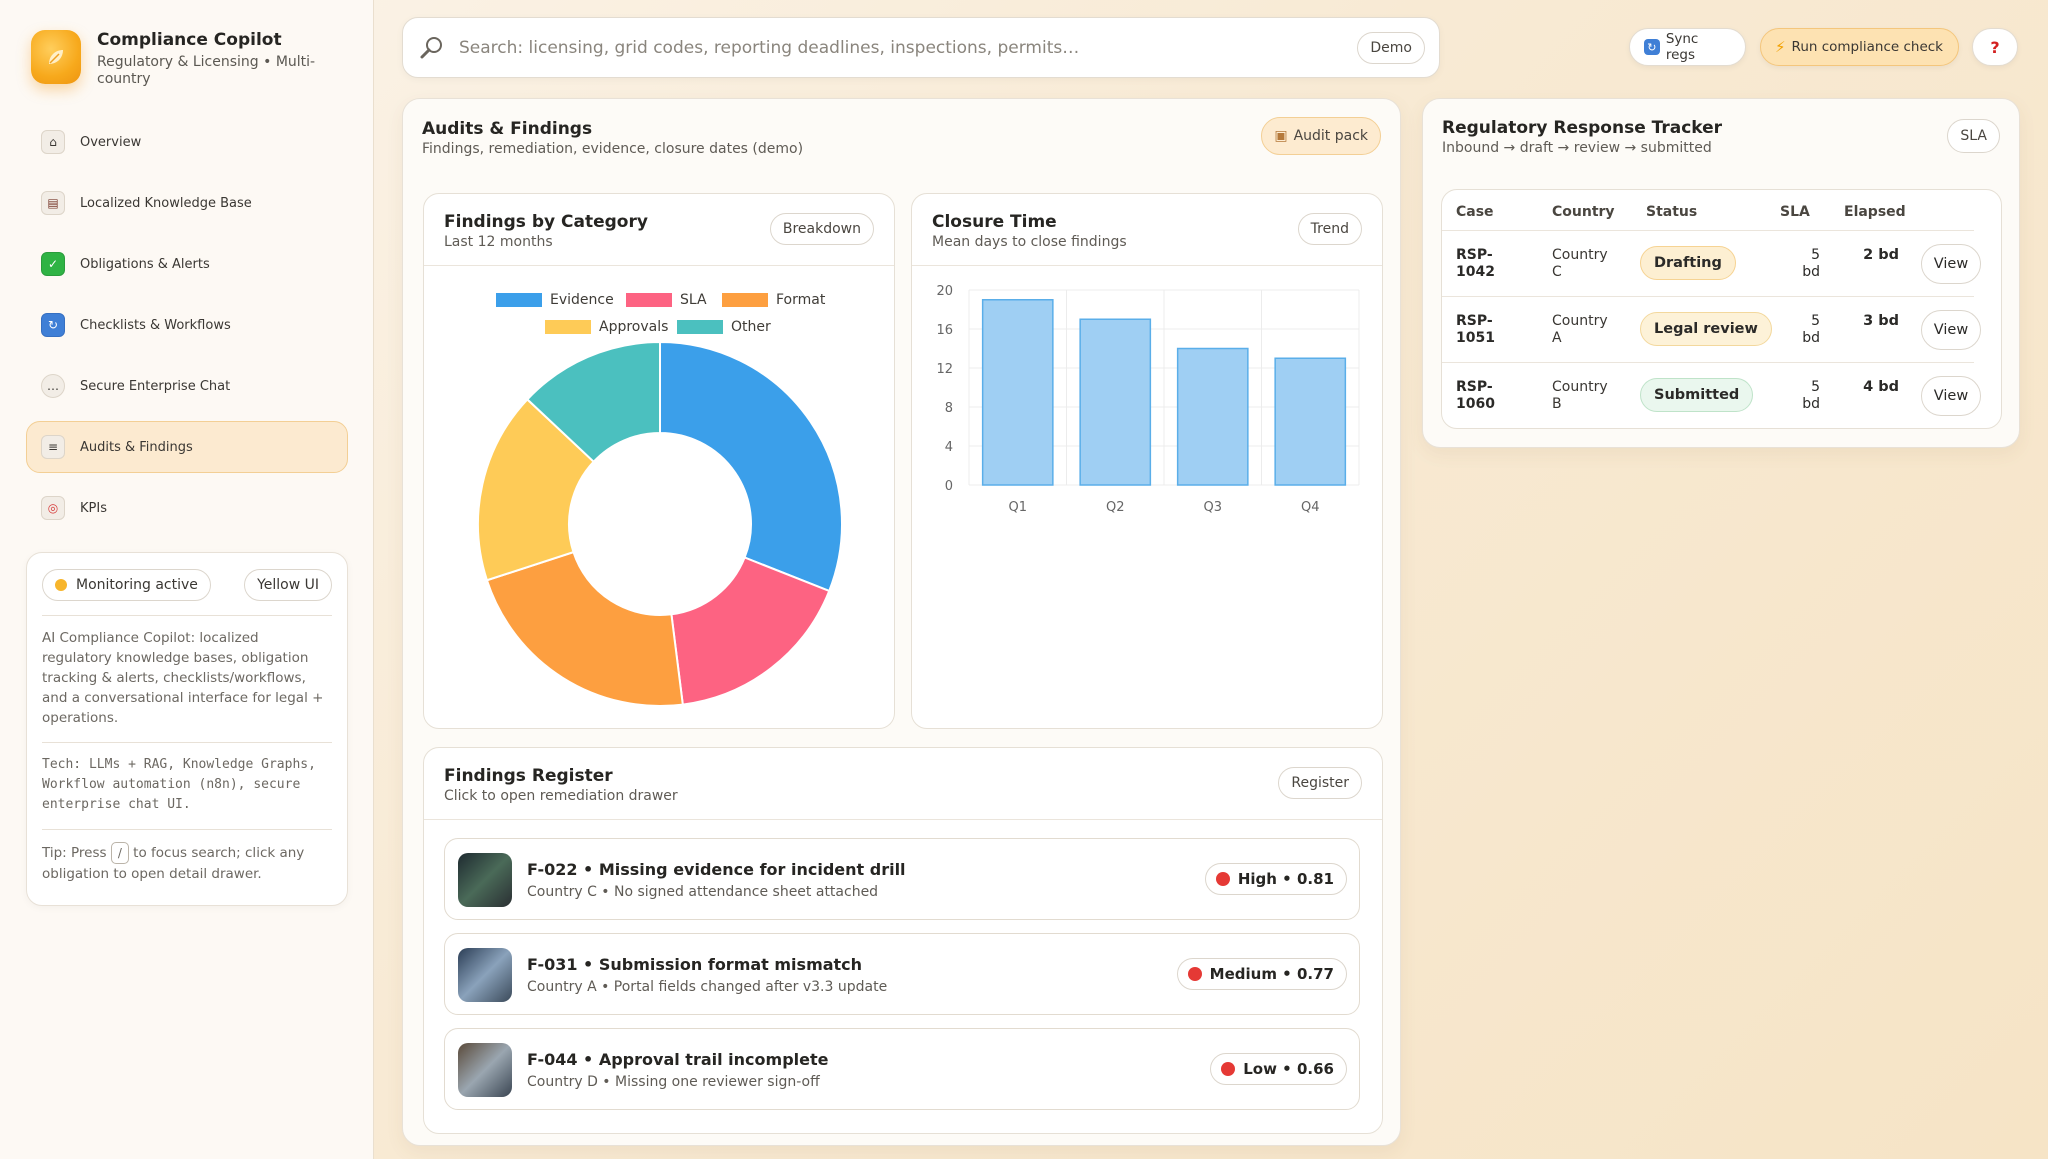  Describe the element at coordinates (1281, 136) in the screenshot. I see `package-icon: ▣` at that location.